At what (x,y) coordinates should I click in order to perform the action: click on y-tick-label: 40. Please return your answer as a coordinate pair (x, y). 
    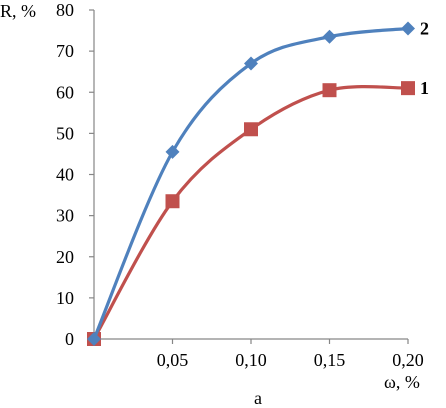
    Looking at the image, I should click on (65, 175).